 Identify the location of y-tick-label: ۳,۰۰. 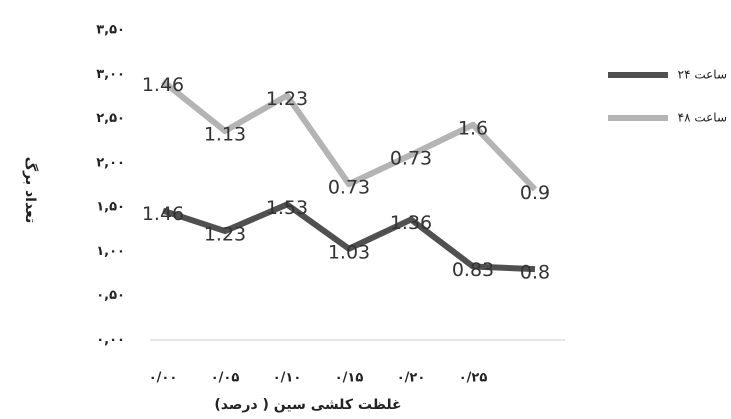
(110, 74).